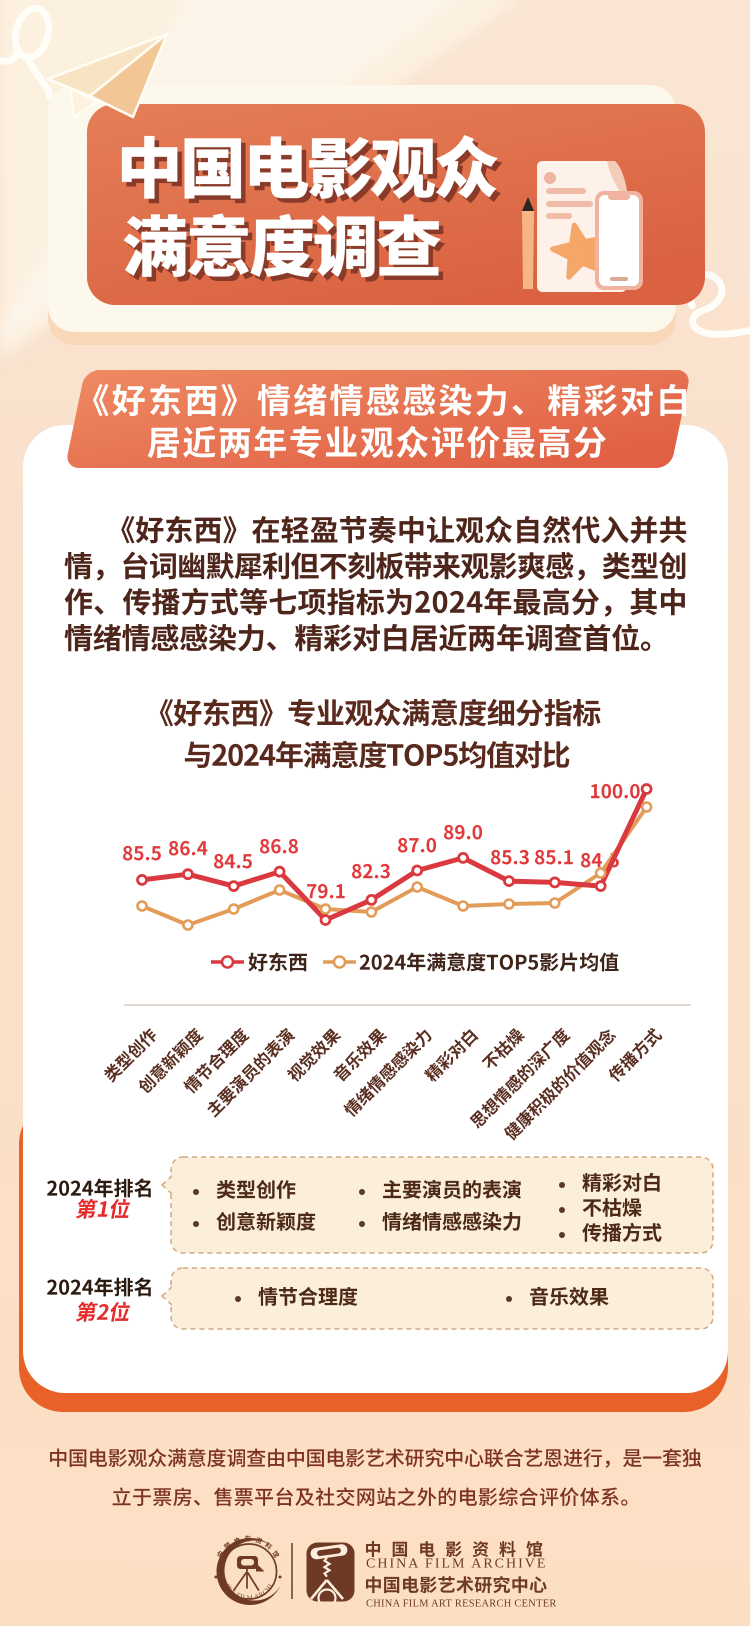 This screenshot has height=1626, width=750. What do you see at coordinates (456, 1564) in the screenshot?
I see `svg-text: CHINA FILM ARCHIVE` at bounding box center [456, 1564].